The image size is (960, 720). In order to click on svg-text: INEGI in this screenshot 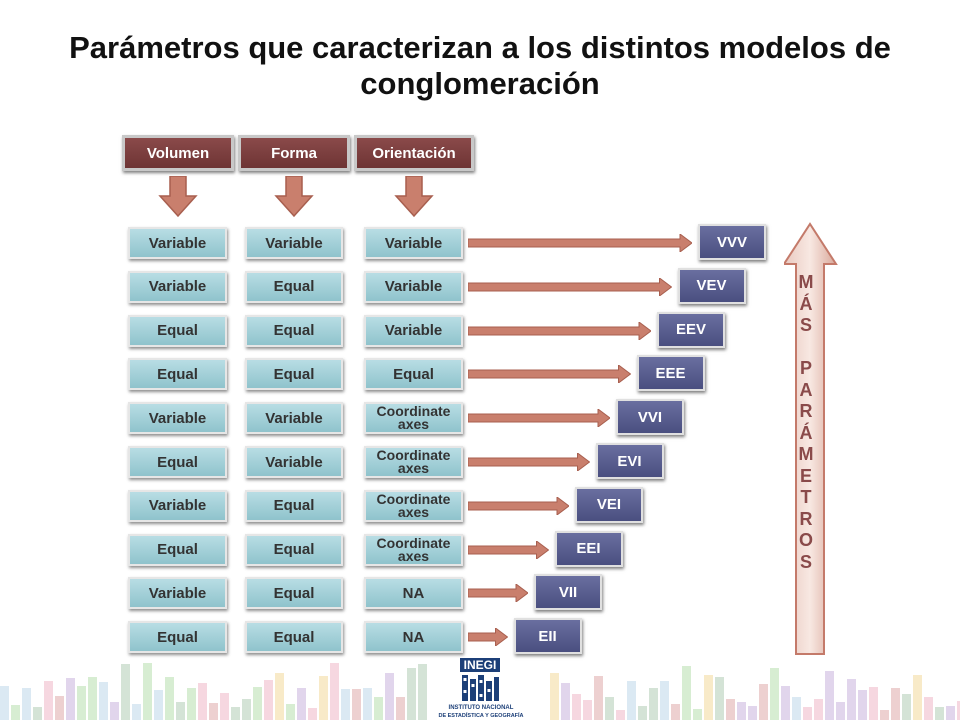, I will do `click(480, 665)`.